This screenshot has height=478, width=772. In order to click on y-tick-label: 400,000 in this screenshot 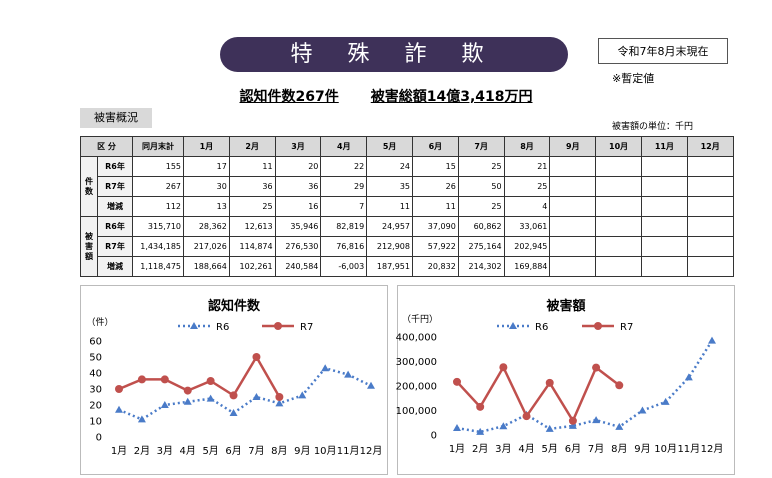, I will do `click(416, 338)`.